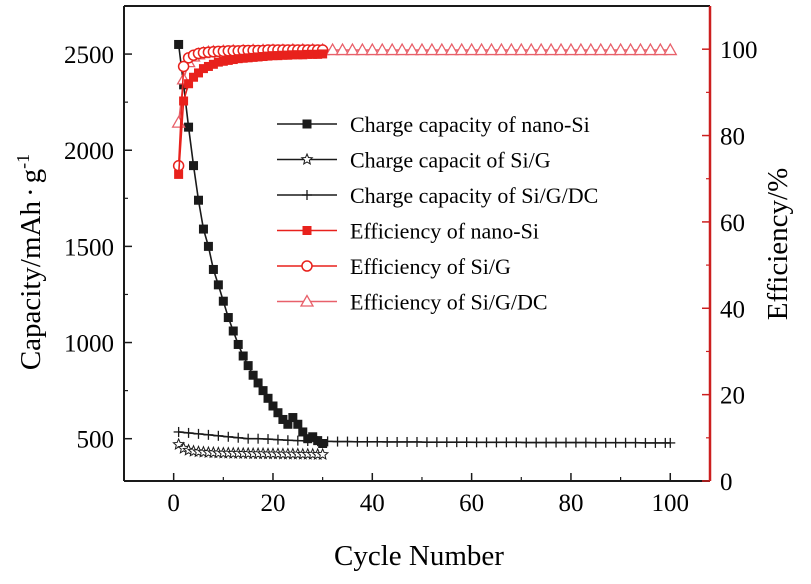 The width and height of the screenshot is (811, 584). I want to click on left-axis-title-sep: ·, so click(31, 192).